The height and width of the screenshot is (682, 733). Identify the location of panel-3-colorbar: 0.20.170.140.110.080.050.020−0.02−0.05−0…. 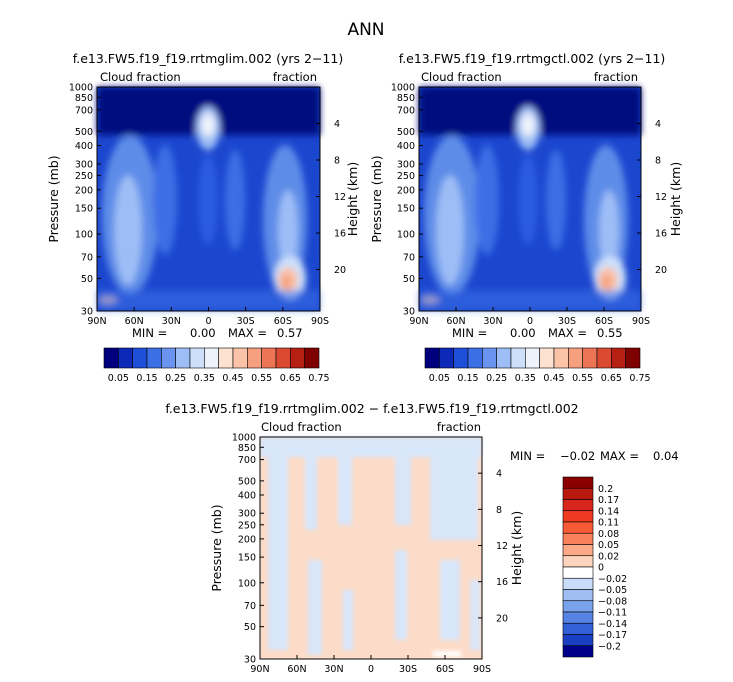
(594, 567).